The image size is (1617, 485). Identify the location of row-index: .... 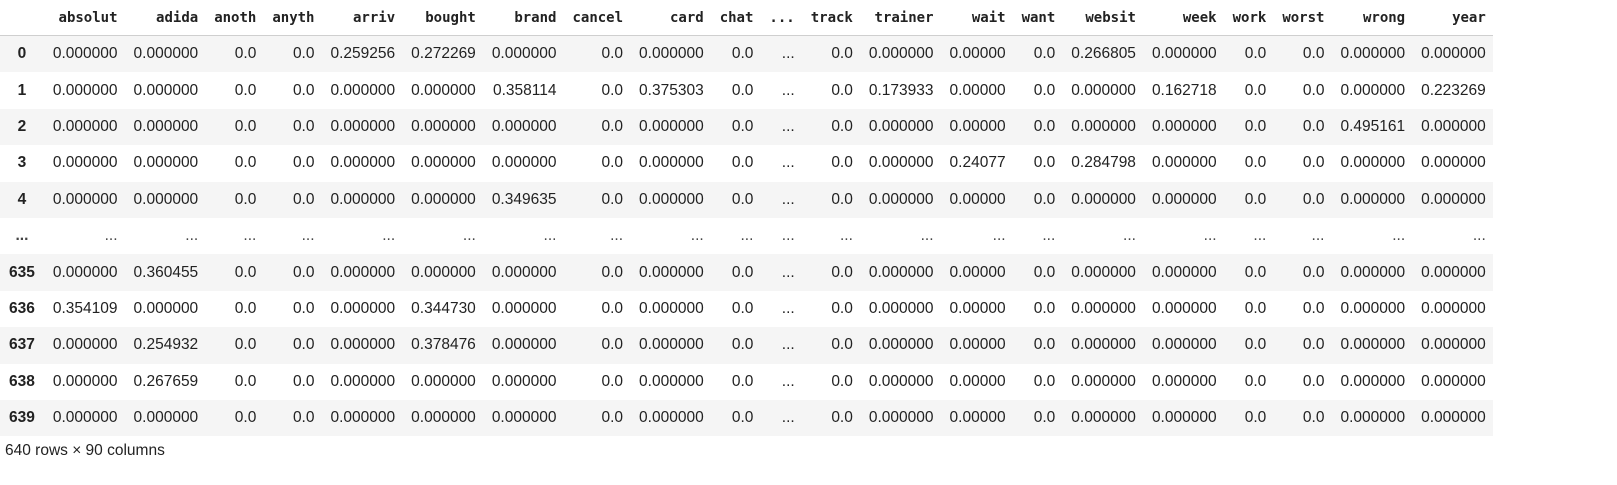
(22, 236).